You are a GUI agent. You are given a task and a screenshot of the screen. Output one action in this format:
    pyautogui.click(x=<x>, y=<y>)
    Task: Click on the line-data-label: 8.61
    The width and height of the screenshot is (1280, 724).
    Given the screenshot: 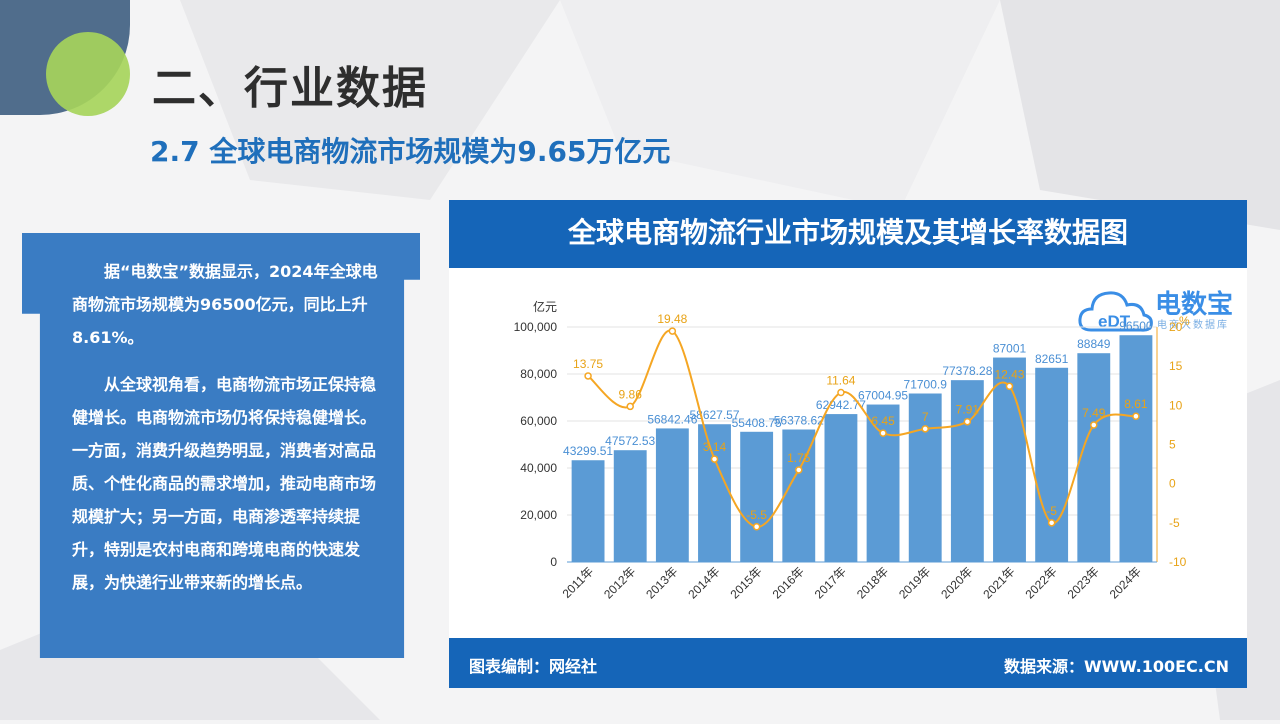 What is the action you would take?
    pyautogui.click(x=1136, y=404)
    